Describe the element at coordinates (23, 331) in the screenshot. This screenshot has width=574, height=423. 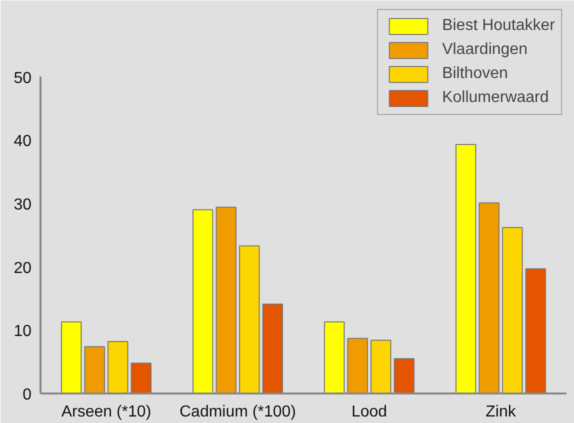
I see `y-tick-label: 10` at that location.